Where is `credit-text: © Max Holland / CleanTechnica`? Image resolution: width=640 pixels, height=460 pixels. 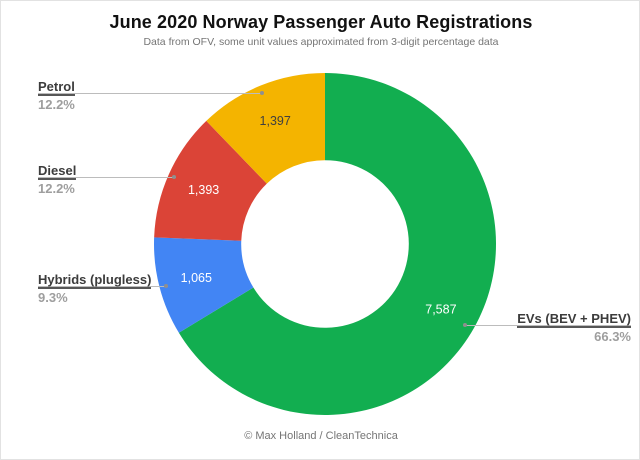
credit-text: © Max Holland / CleanTechnica is located at coordinates (321, 436).